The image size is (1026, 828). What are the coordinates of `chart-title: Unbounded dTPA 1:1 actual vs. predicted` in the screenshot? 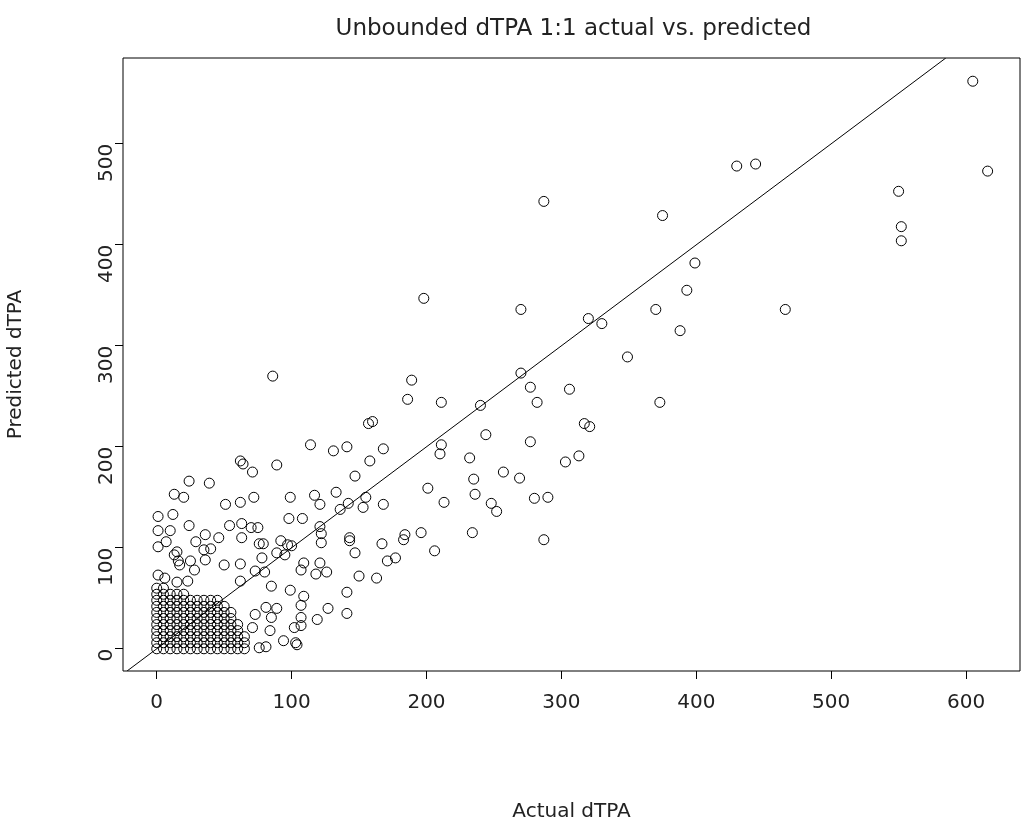 It's located at (573, 27).